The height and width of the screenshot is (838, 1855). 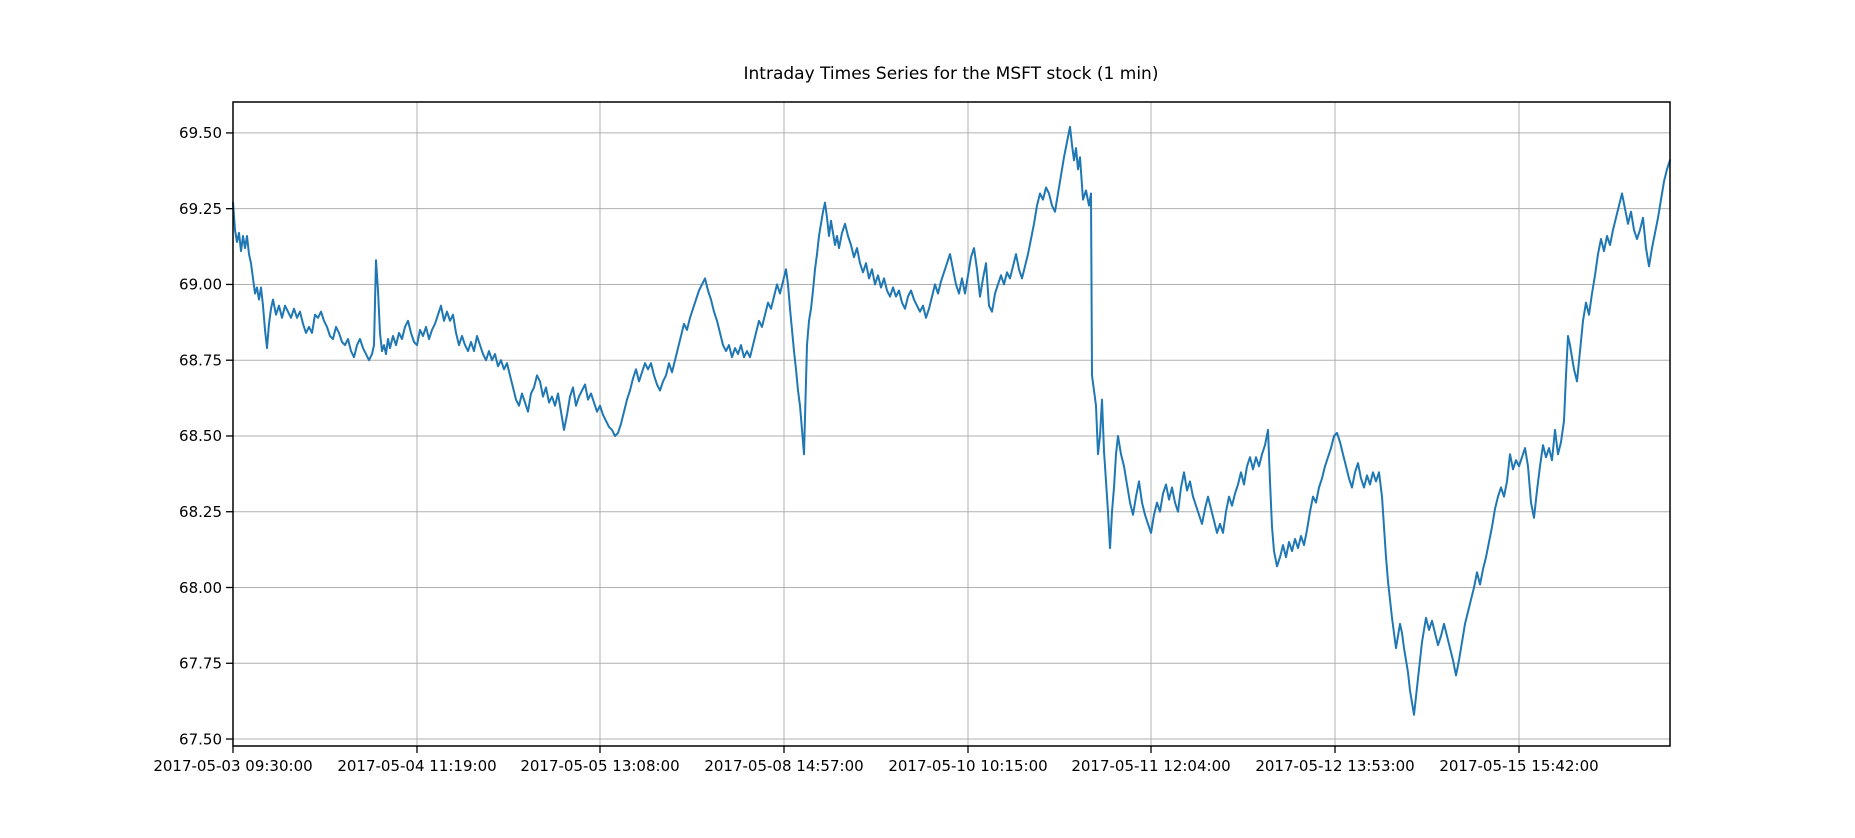 I want to click on x-tick-label: 2017-05-08 14:57:00, so click(x=783, y=766).